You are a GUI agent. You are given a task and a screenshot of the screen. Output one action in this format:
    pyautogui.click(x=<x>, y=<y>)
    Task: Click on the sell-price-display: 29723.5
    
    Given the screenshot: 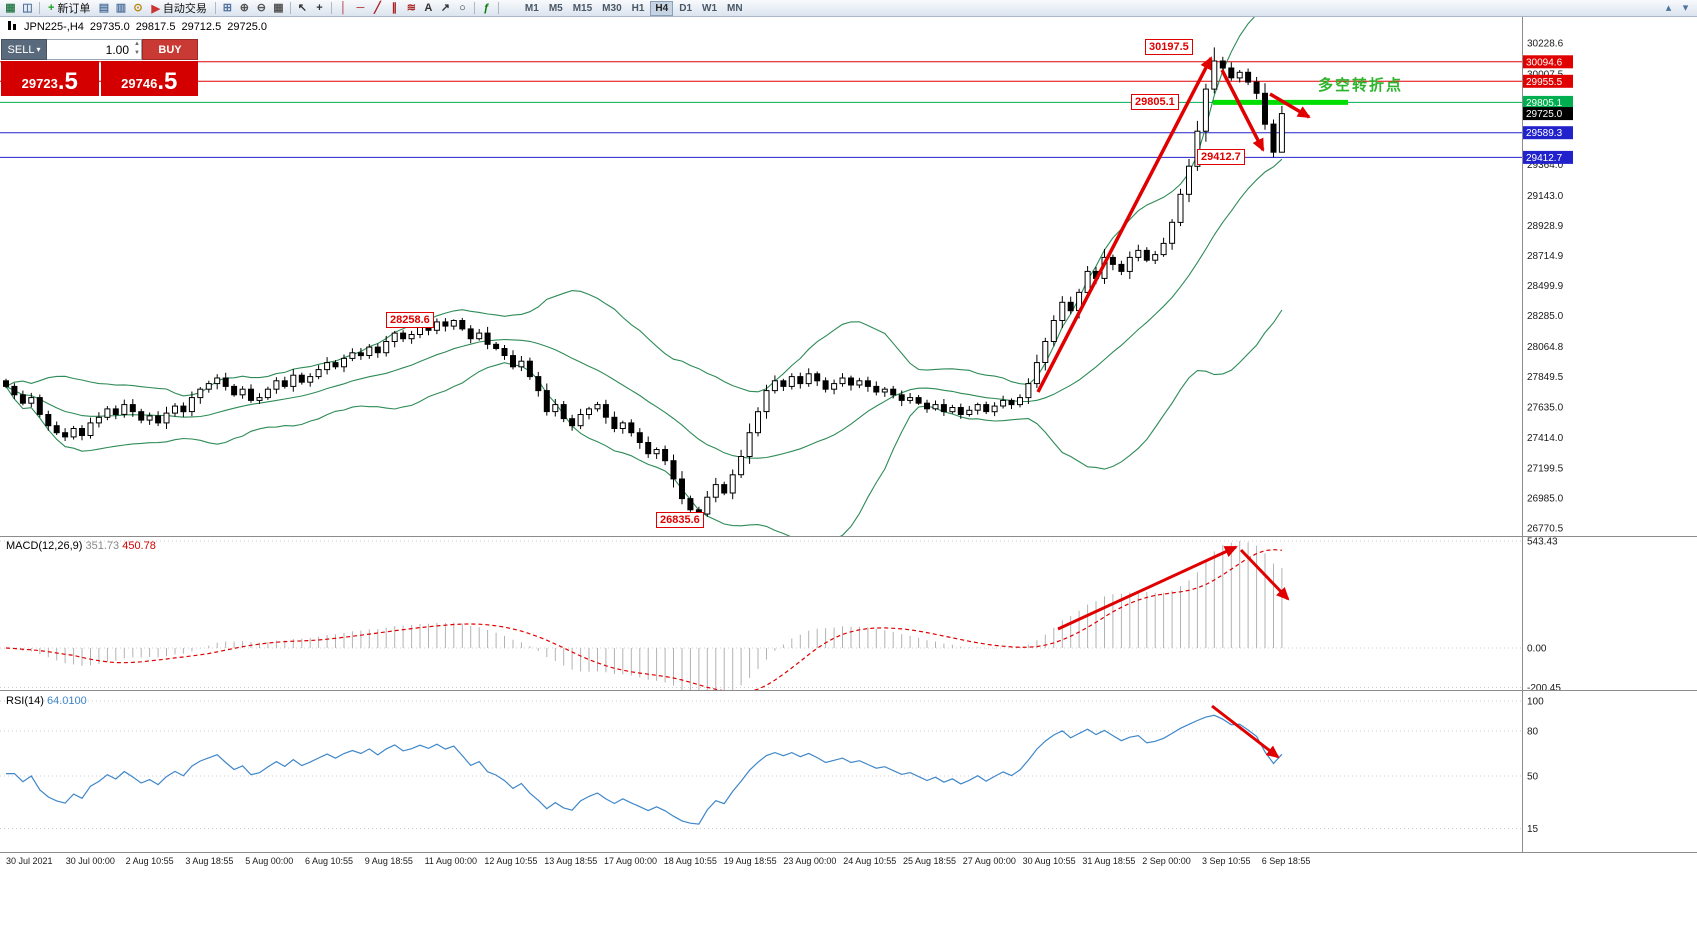 What is the action you would take?
    pyautogui.click(x=50, y=78)
    